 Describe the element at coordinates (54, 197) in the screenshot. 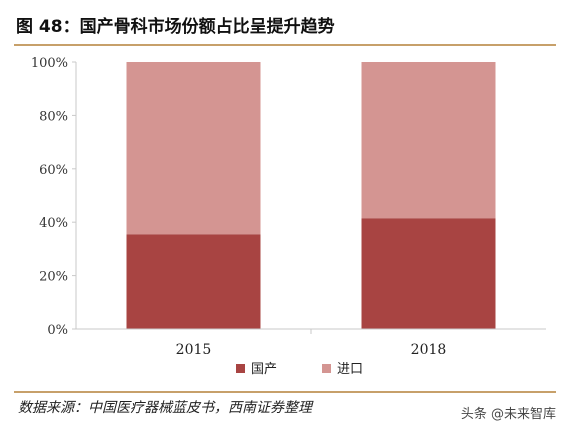

I see `y-axis: 0% 20% 40% 60% 80% 100%` at that location.